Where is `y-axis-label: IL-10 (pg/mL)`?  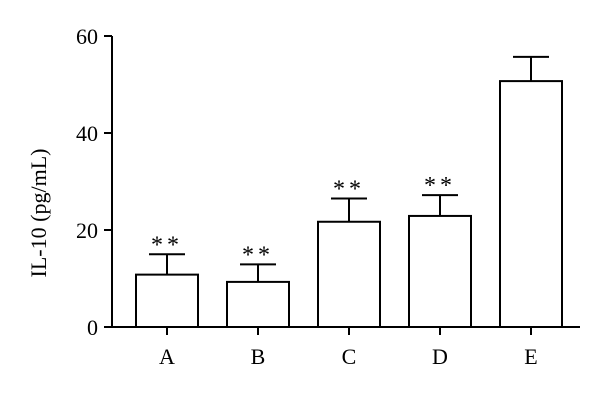
y-axis-label: IL-10 (pg/mL) is located at coordinates (38, 213).